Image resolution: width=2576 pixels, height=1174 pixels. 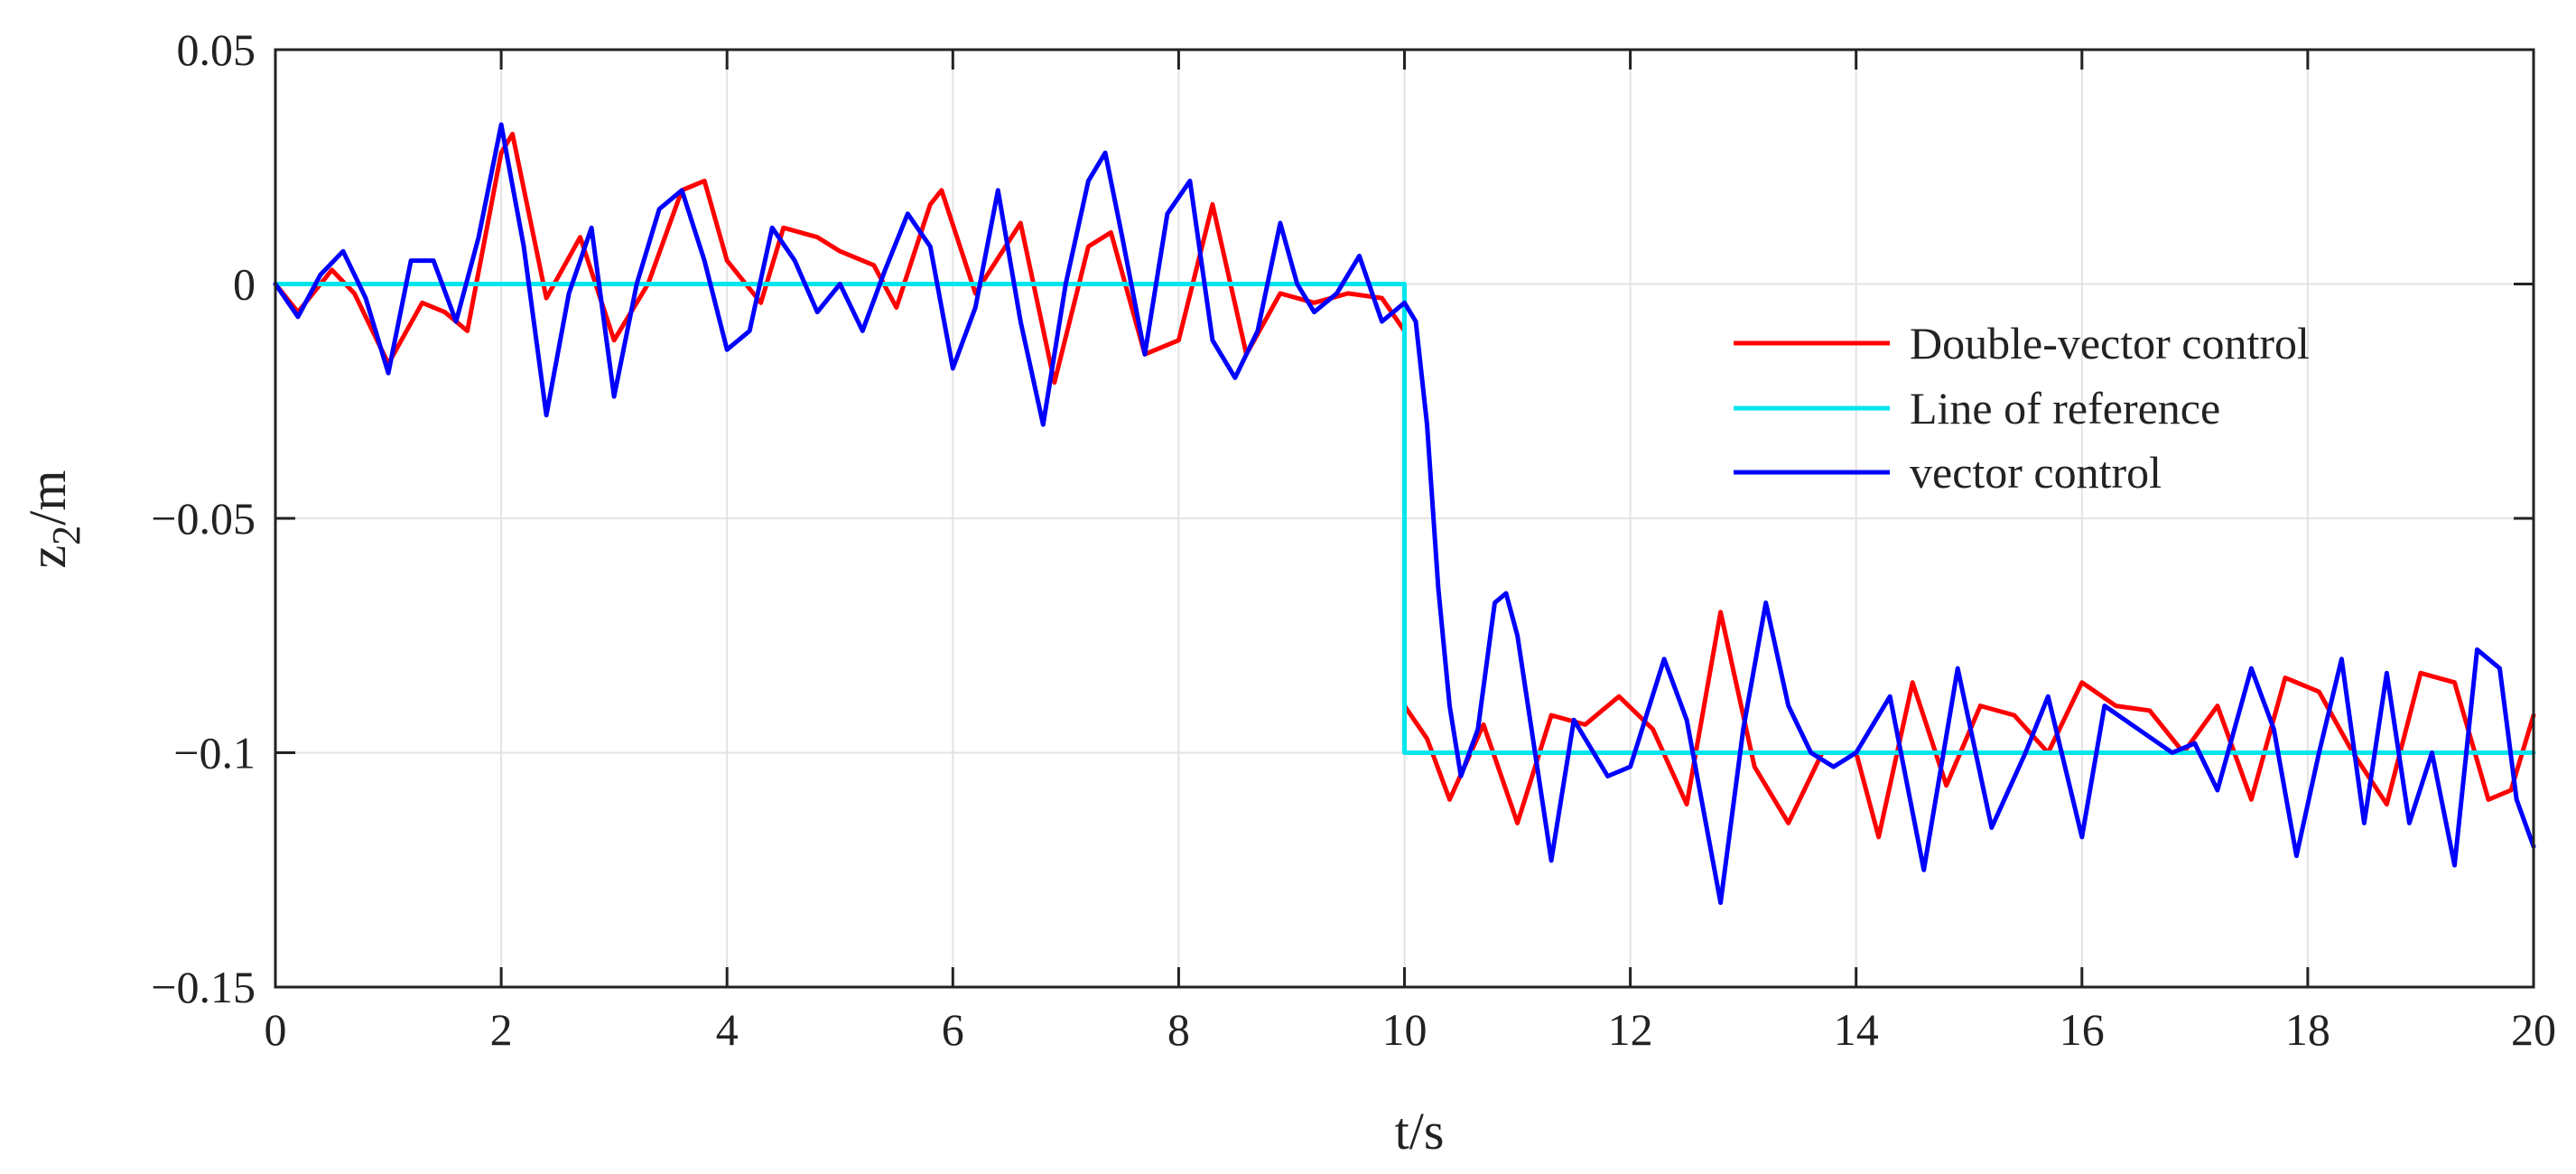 I want to click on legend-label: Line of reference, so click(x=2065, y=408).